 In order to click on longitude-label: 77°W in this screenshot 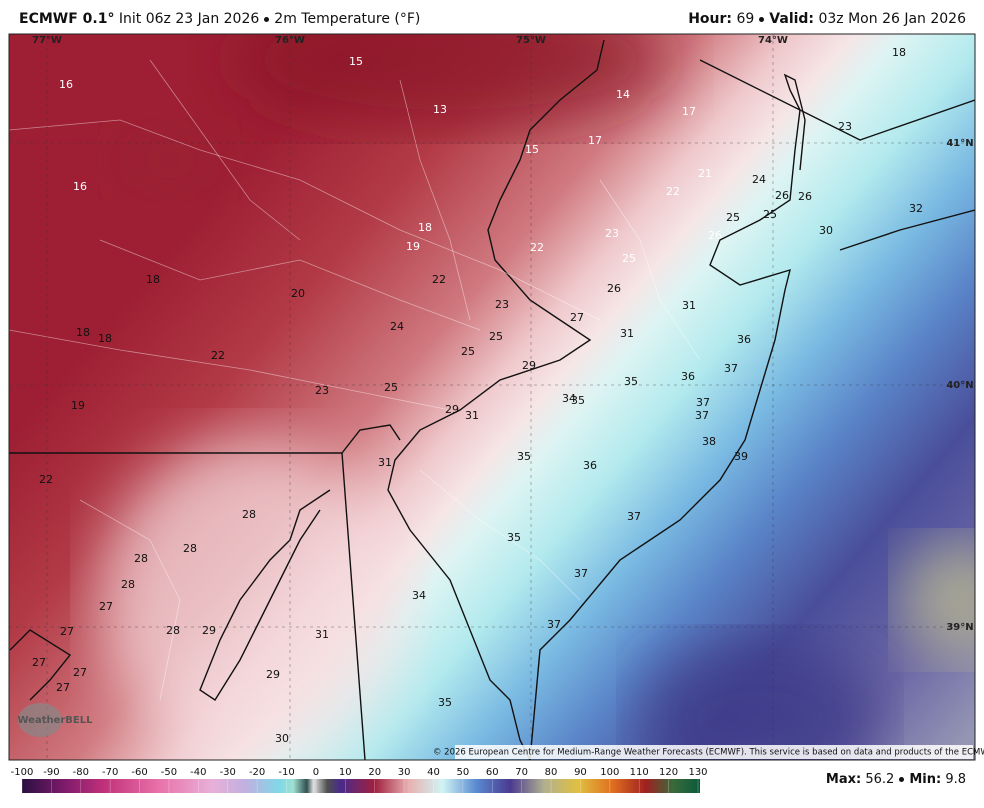, I will do `click(47, 40)`.